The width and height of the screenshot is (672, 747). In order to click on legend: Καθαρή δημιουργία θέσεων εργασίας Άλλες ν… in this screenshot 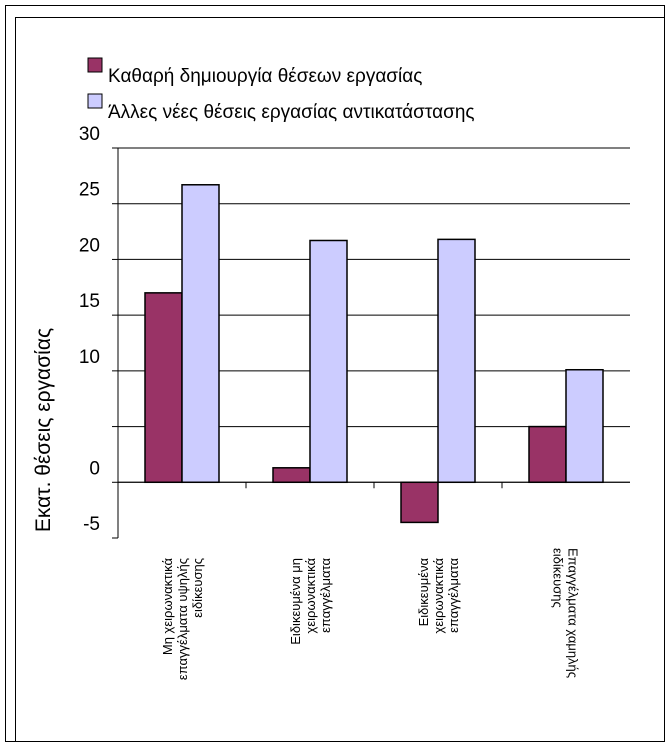, I will do `click(281, 90)`.